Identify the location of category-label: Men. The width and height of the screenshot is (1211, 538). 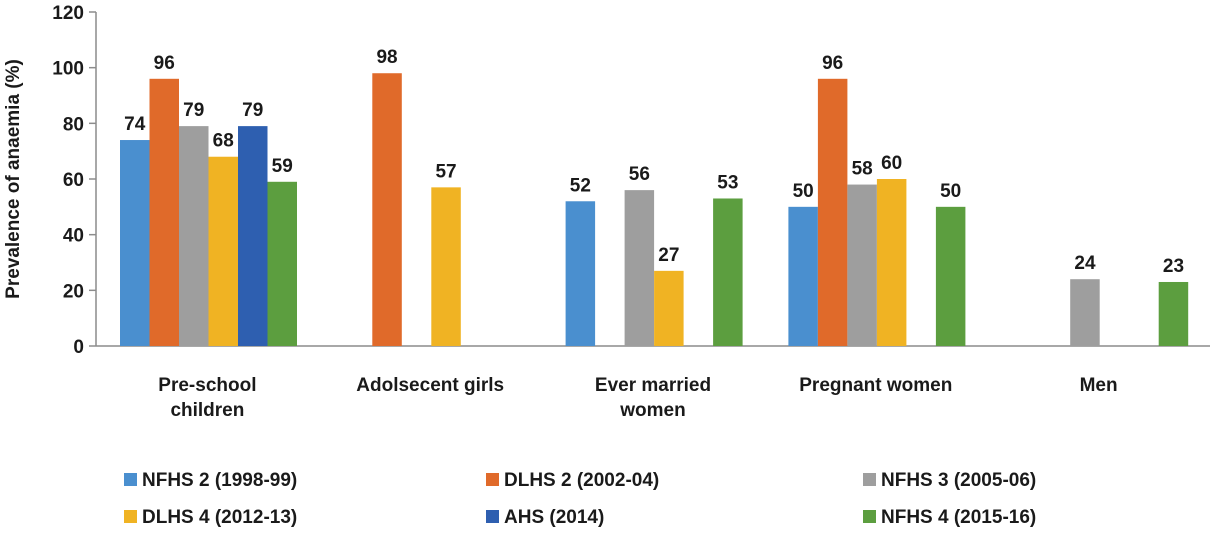
(1099, 385).